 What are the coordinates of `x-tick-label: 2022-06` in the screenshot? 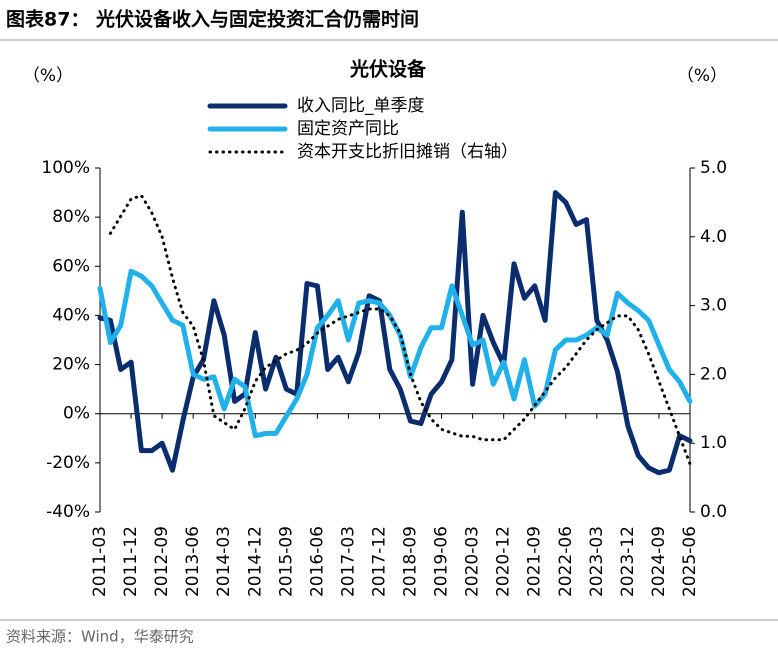 It's located at (566, 561).